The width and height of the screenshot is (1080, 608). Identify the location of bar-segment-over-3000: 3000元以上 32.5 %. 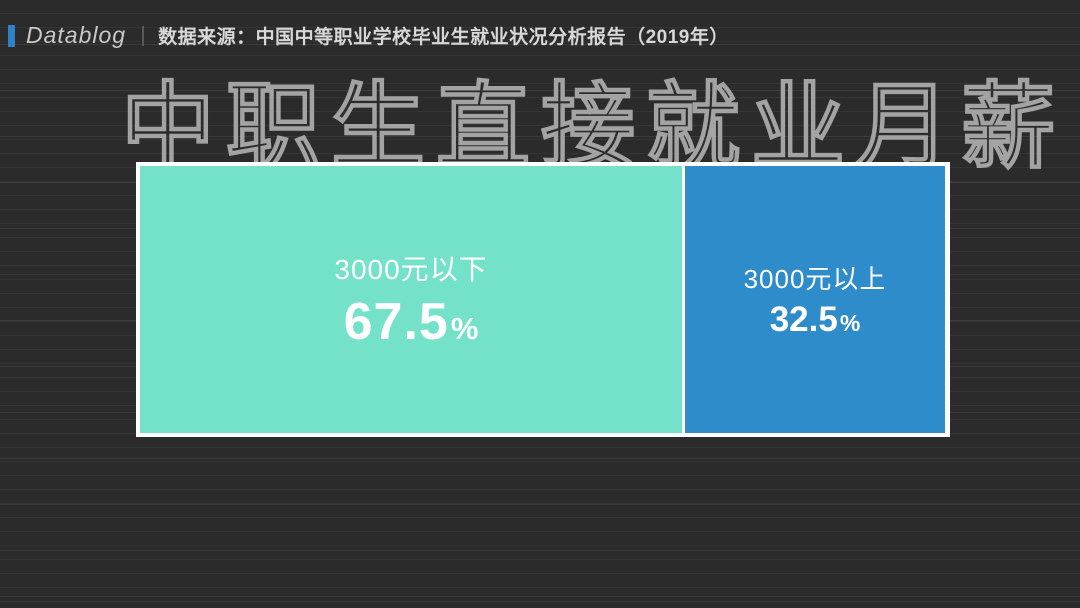
(815, 299).